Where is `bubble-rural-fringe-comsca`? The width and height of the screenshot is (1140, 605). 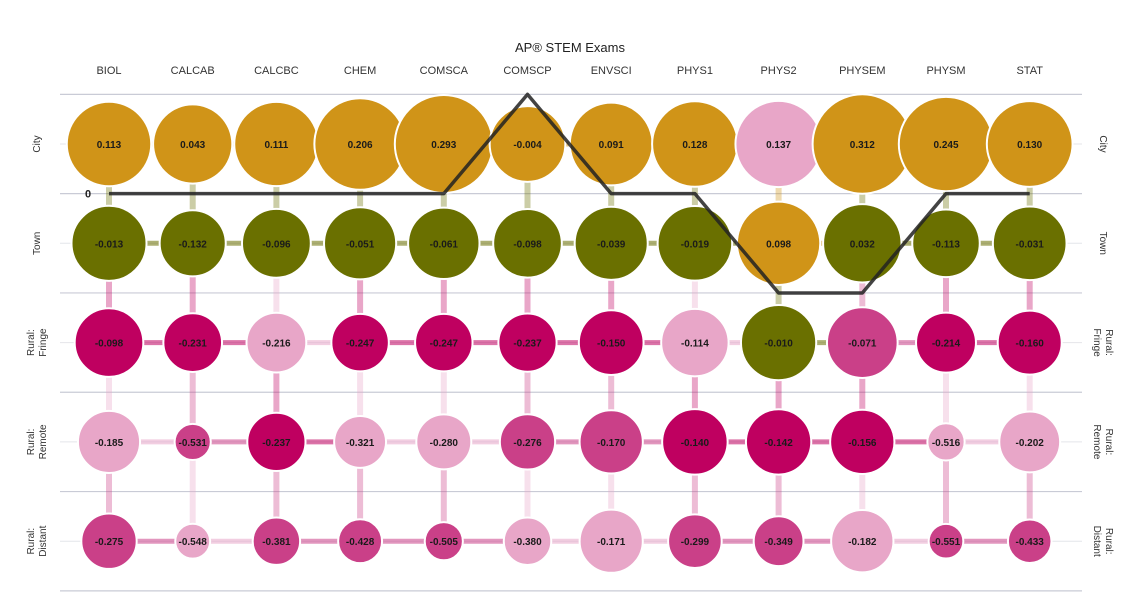
bubble-rural-fringe-comsca is located at coordinates (444, 342).